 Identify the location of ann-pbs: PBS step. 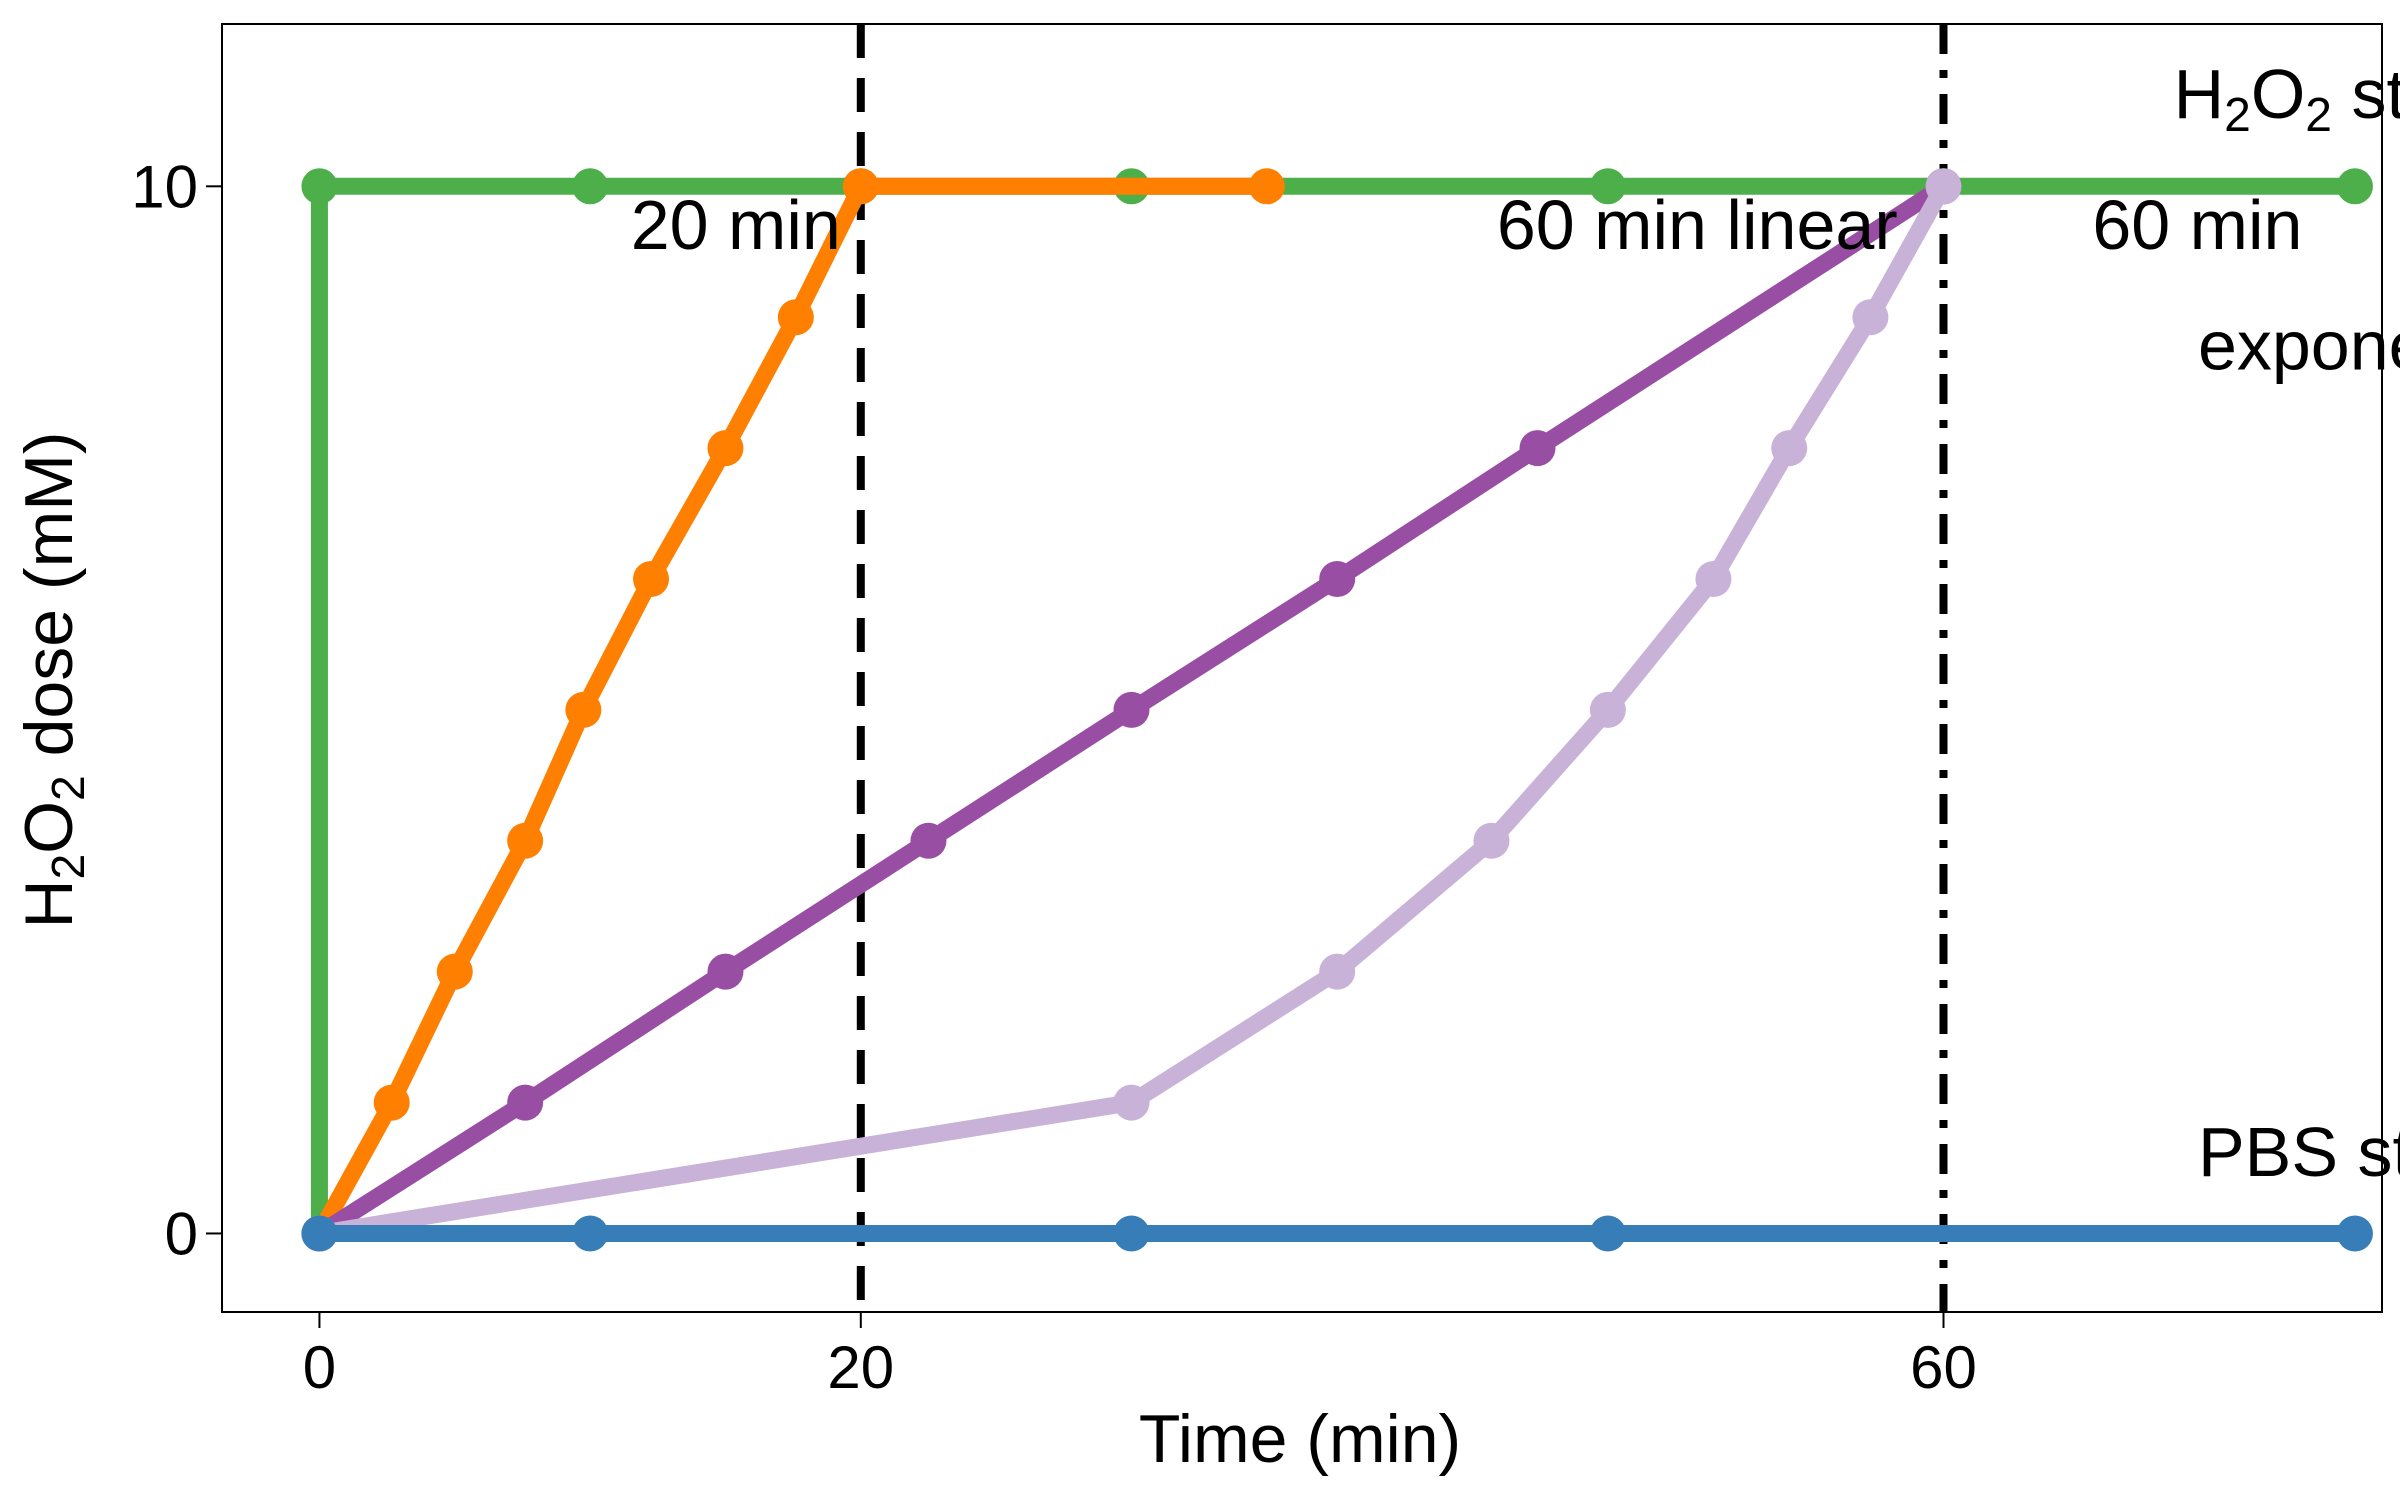
(2299, 1152).